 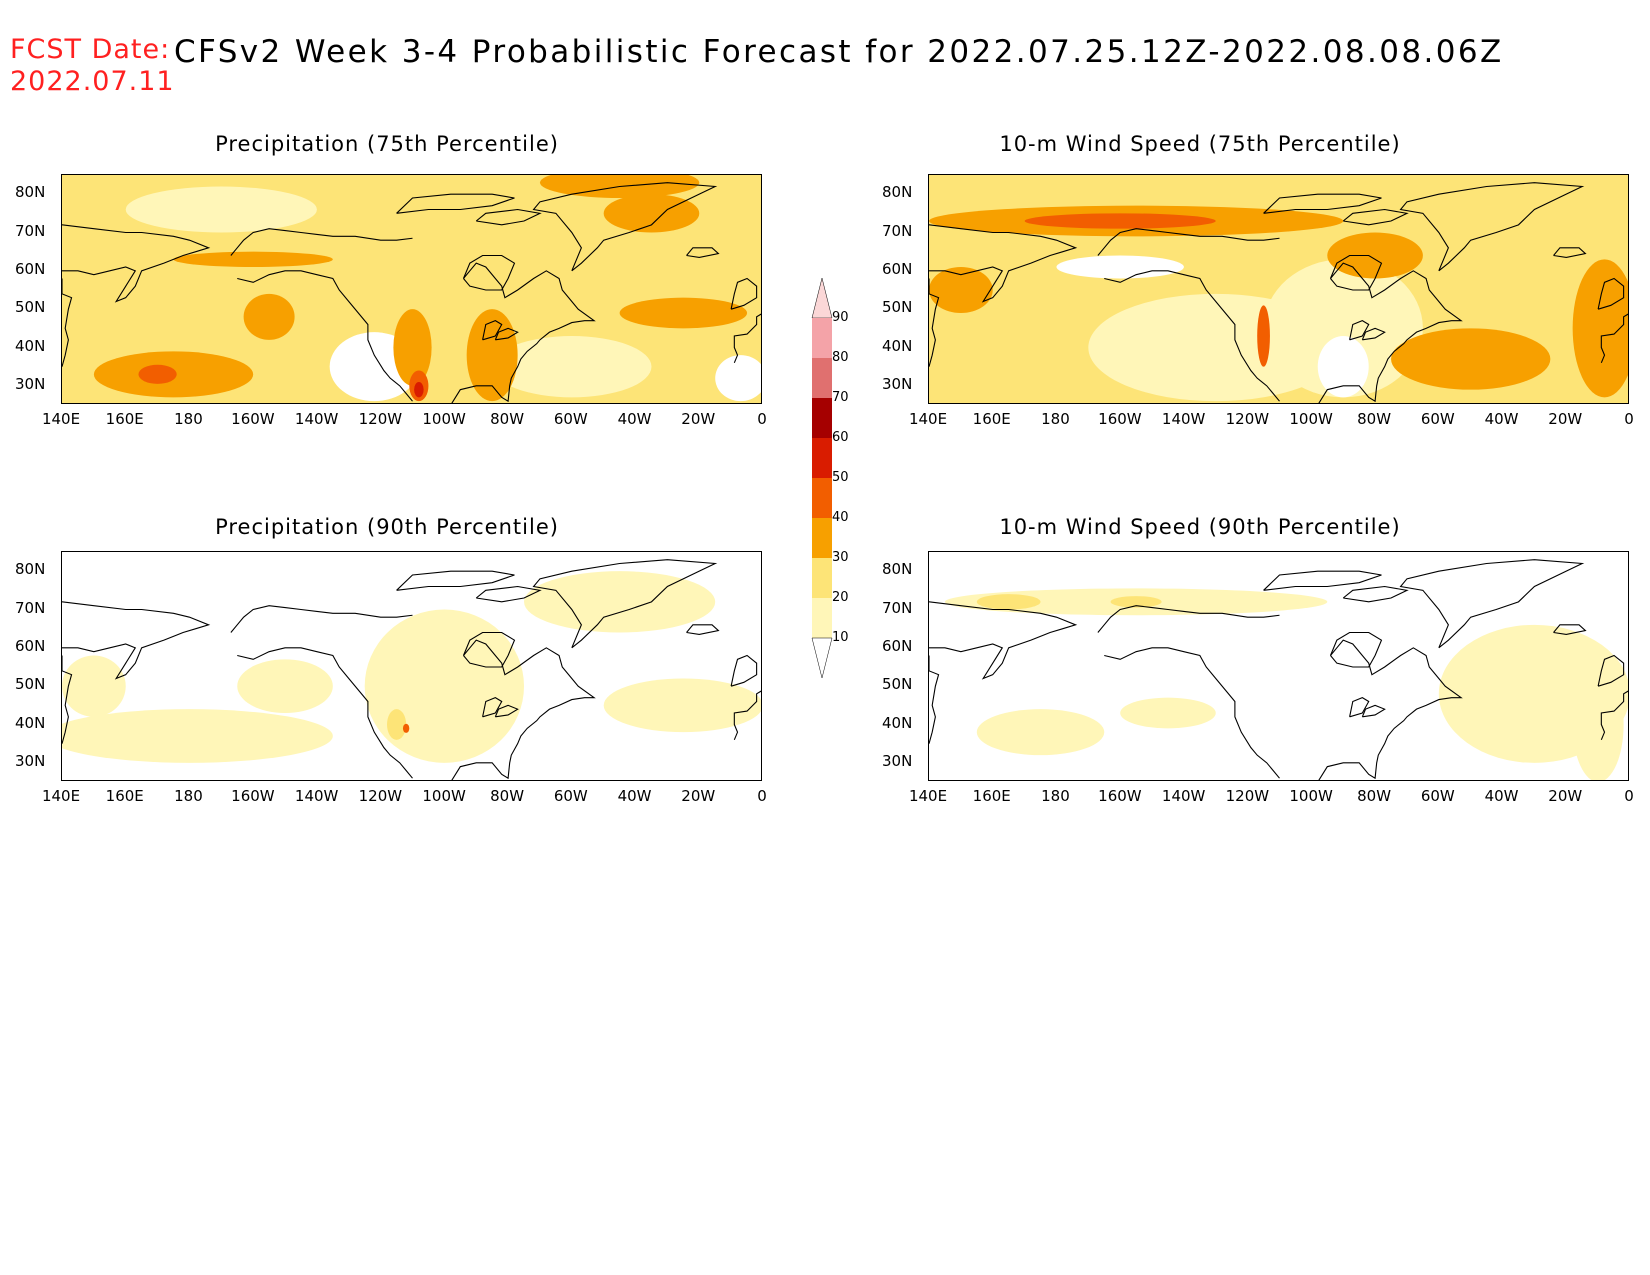 I want to click on colorbar-label: 60, so click(x=840, y=437).